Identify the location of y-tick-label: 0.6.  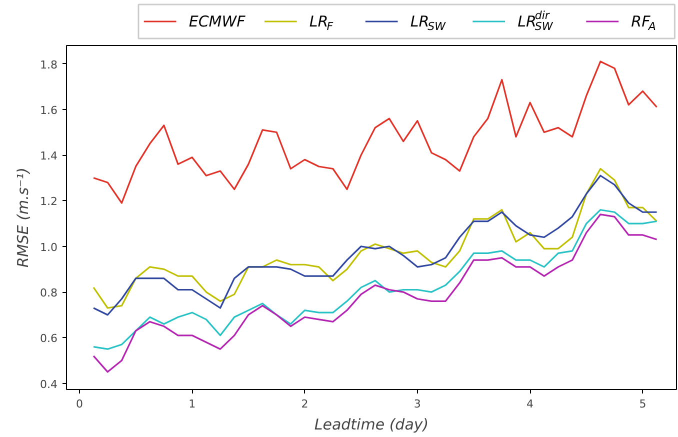
(49, 339).